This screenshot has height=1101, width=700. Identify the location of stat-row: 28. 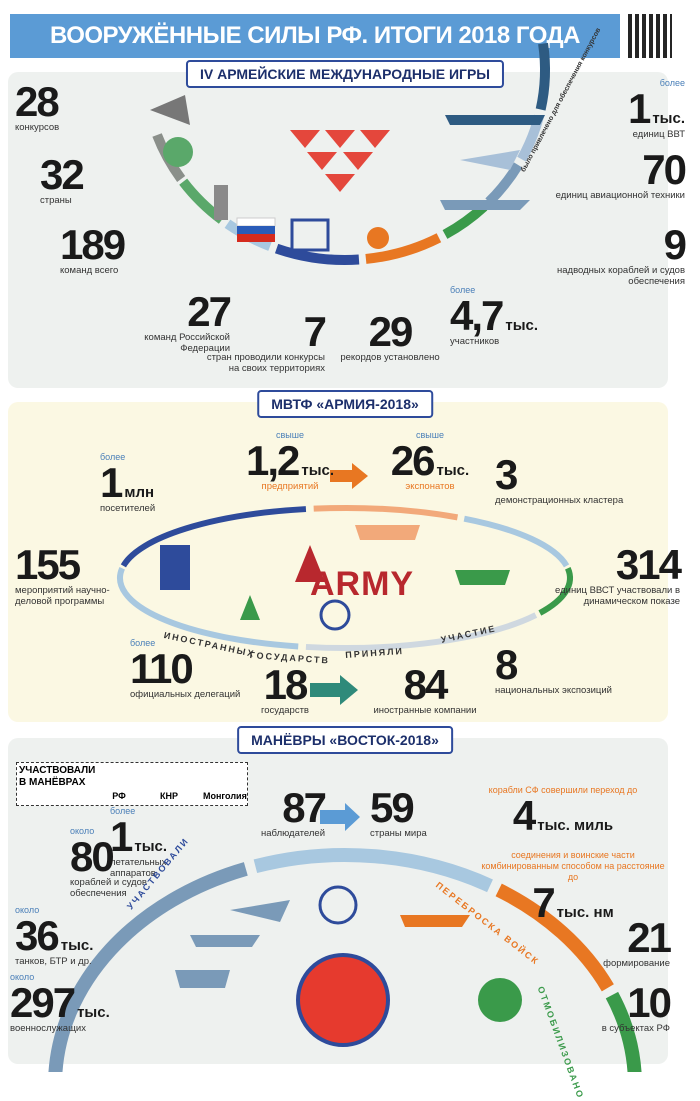
(75, 102).